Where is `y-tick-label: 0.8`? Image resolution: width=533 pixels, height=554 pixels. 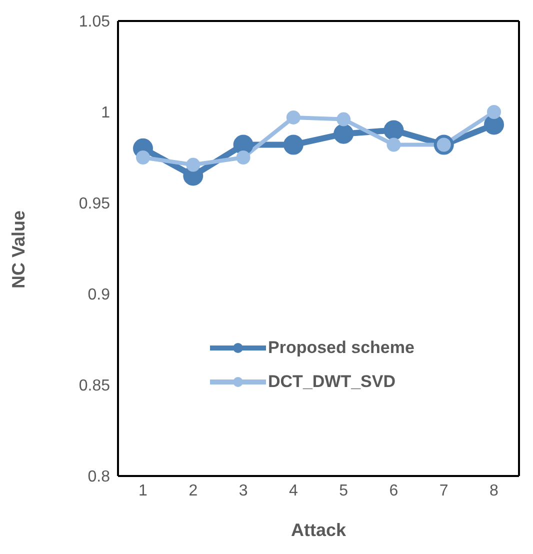 y-tick-label: 0.8 is located at coordinates (99, 477).